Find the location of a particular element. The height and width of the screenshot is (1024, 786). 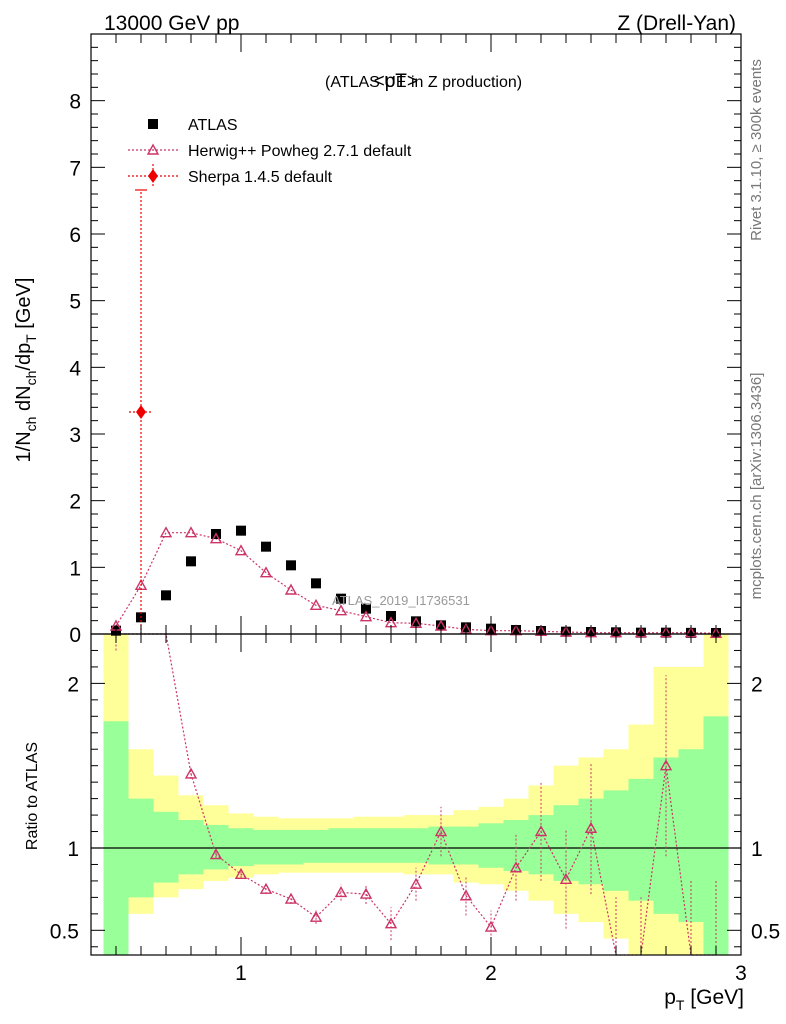

ratio-y-tick-label-left: 0.5 is located at coordinates (64, 931).